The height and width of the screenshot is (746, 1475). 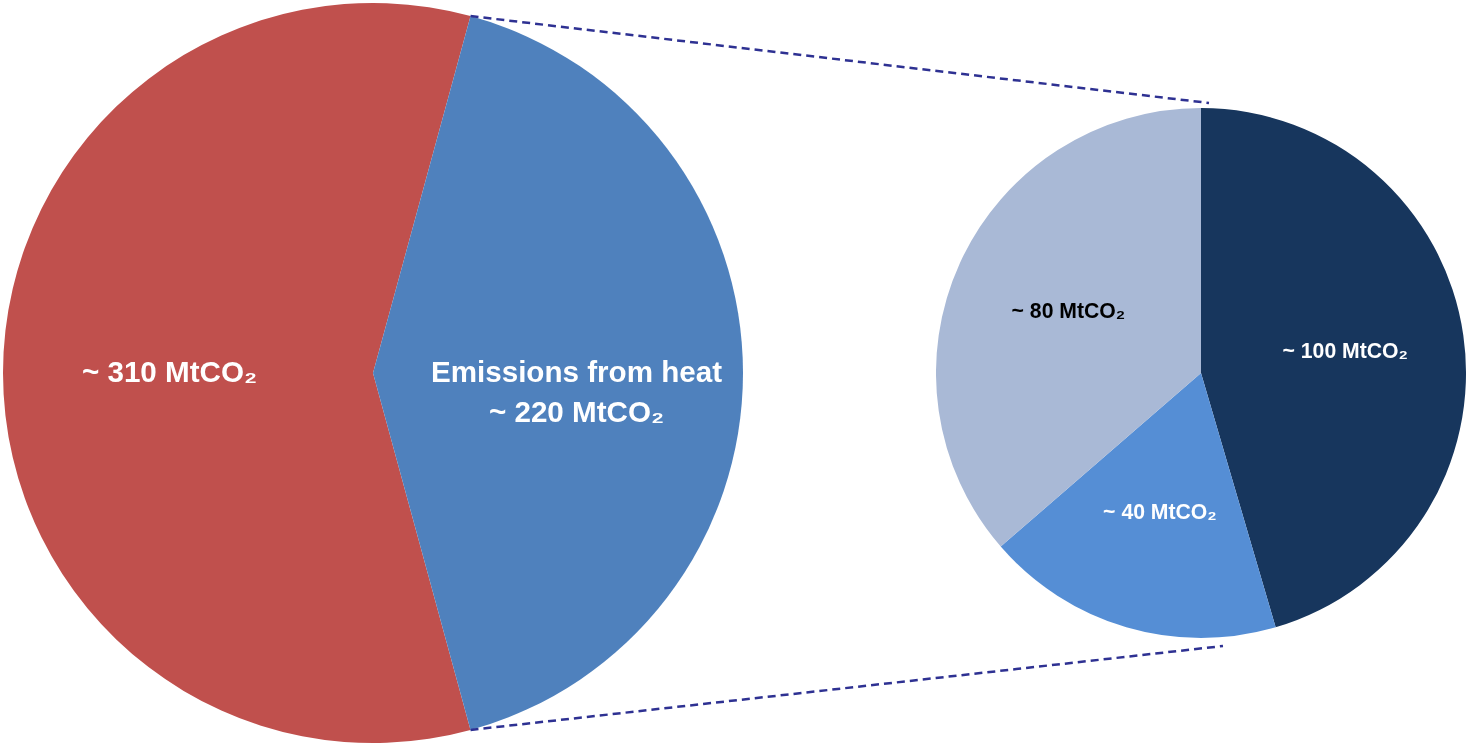 I want to click on pie-slice, so click(x=1138, y=505).